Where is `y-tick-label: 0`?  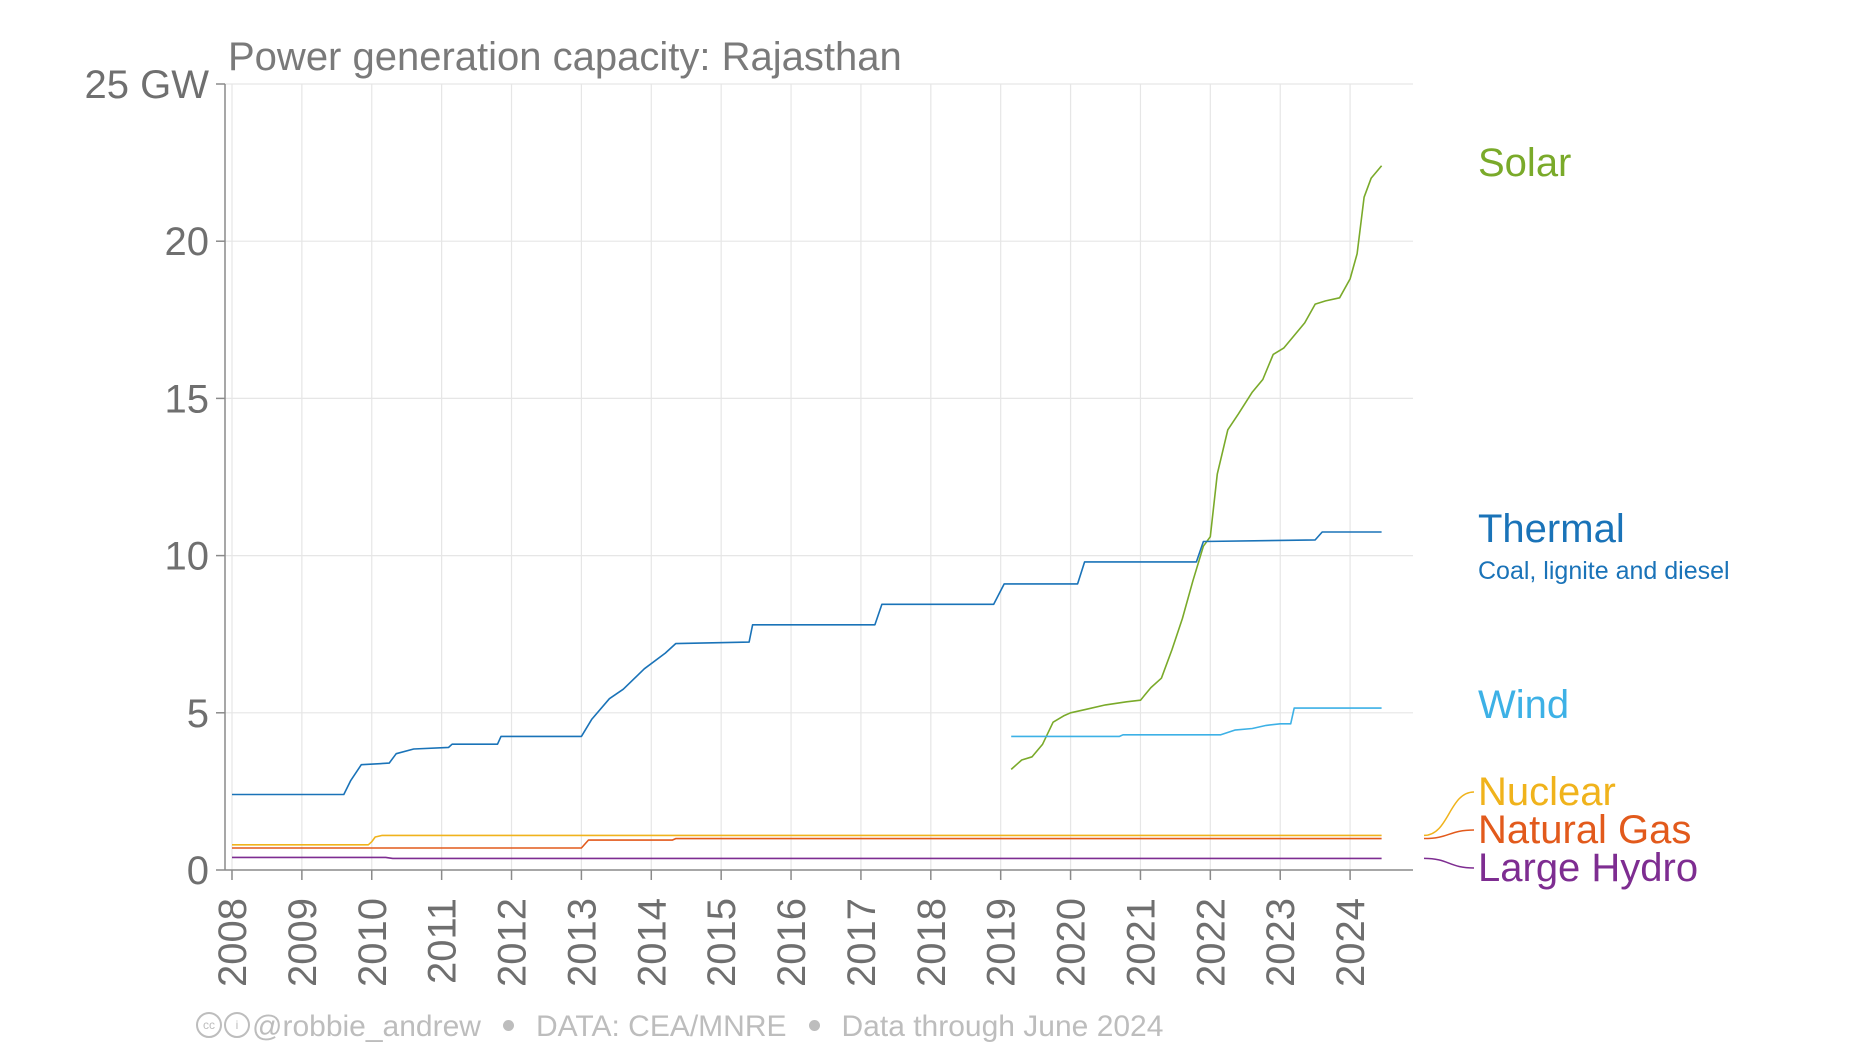
y-tick-label: 0 is located at coordinates (198, 871).